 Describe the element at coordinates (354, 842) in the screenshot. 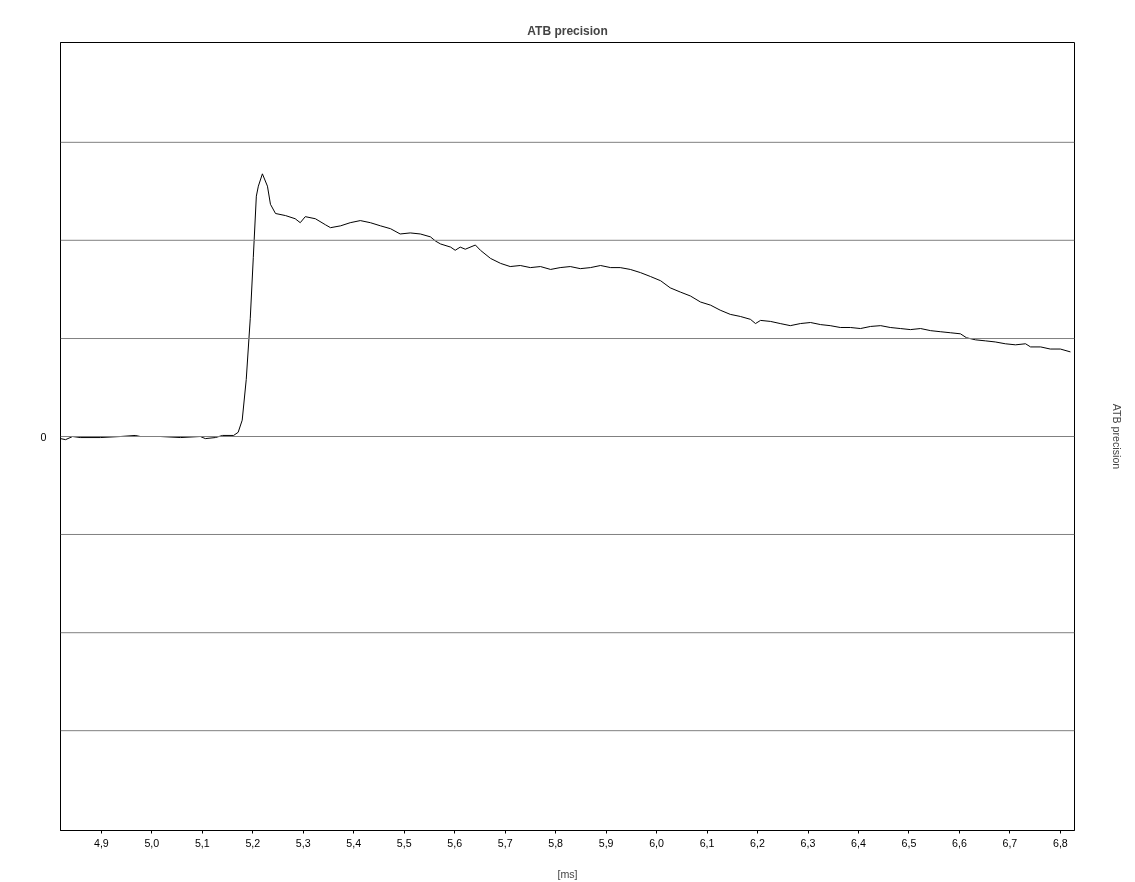

I see `x-tick-label: 5,4` at that location.